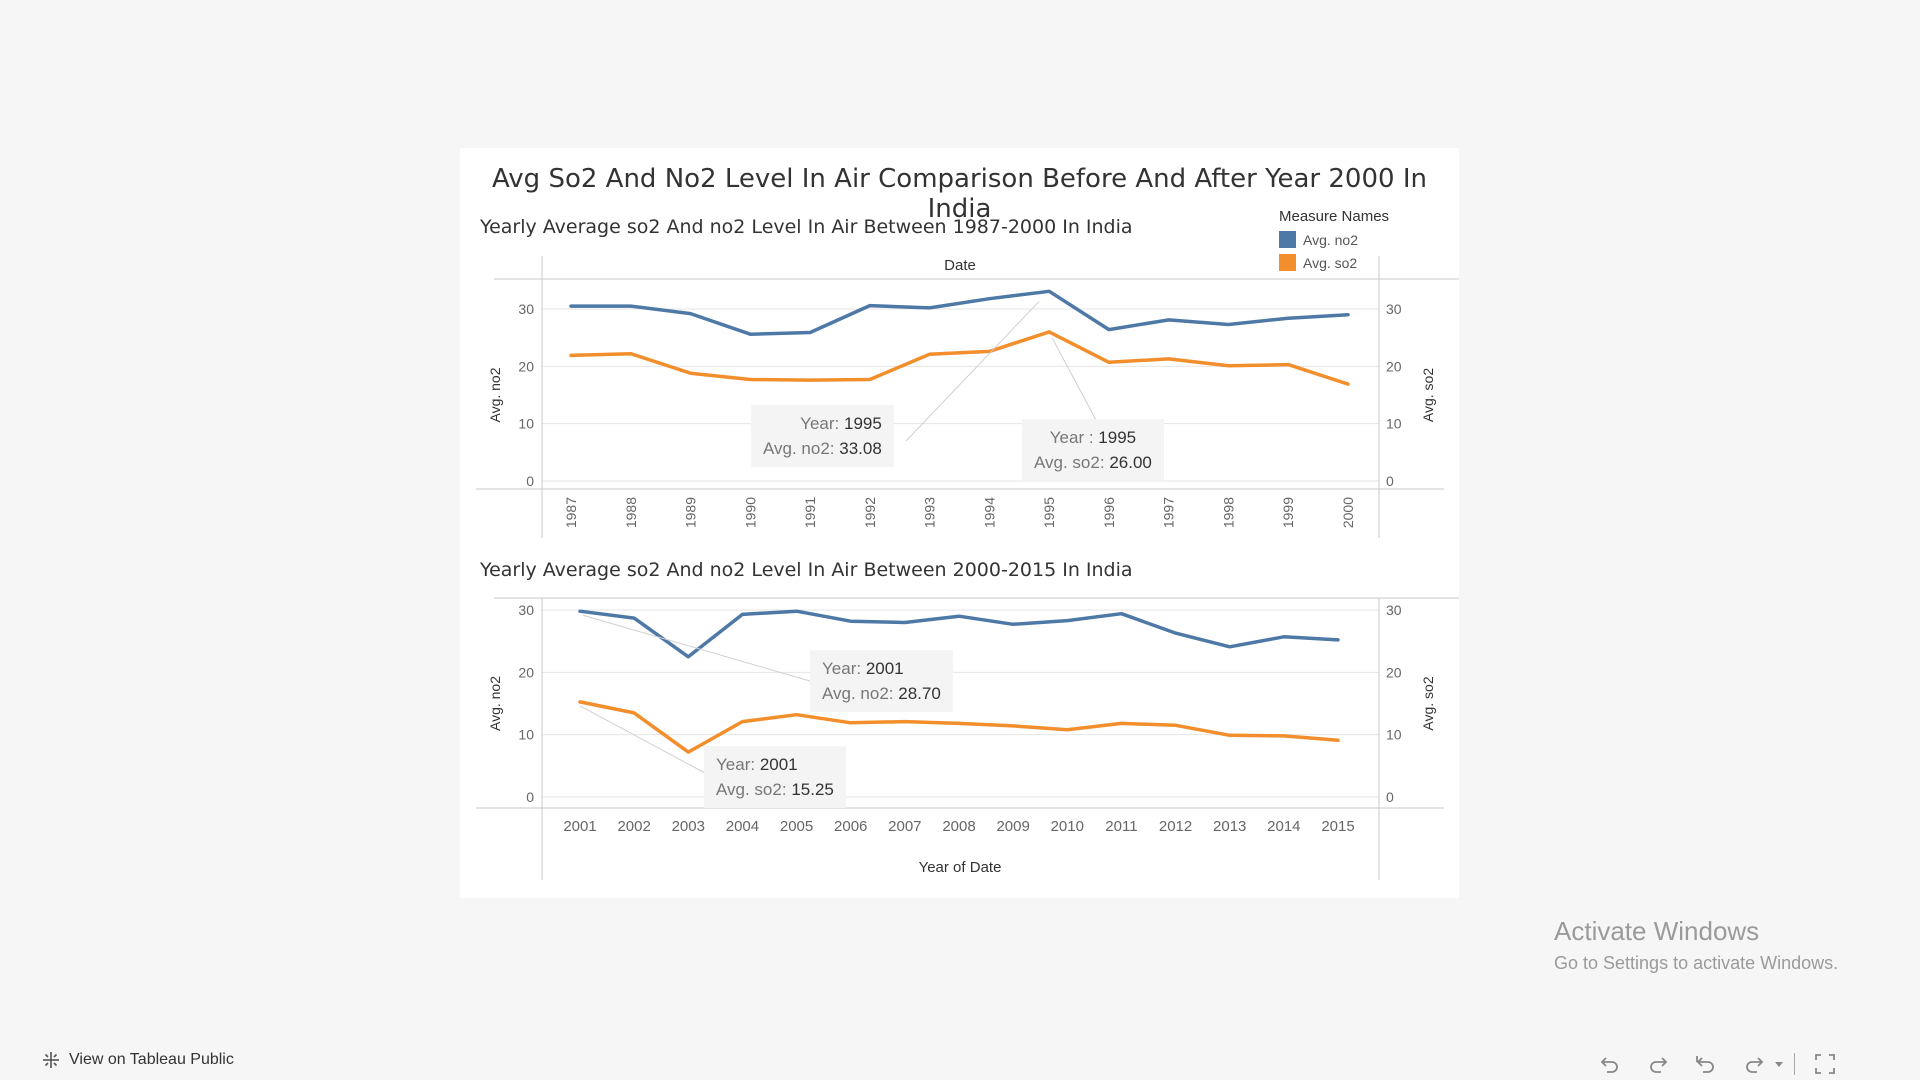  I want to click on x-tick-label: 1988, so click(631, 512).